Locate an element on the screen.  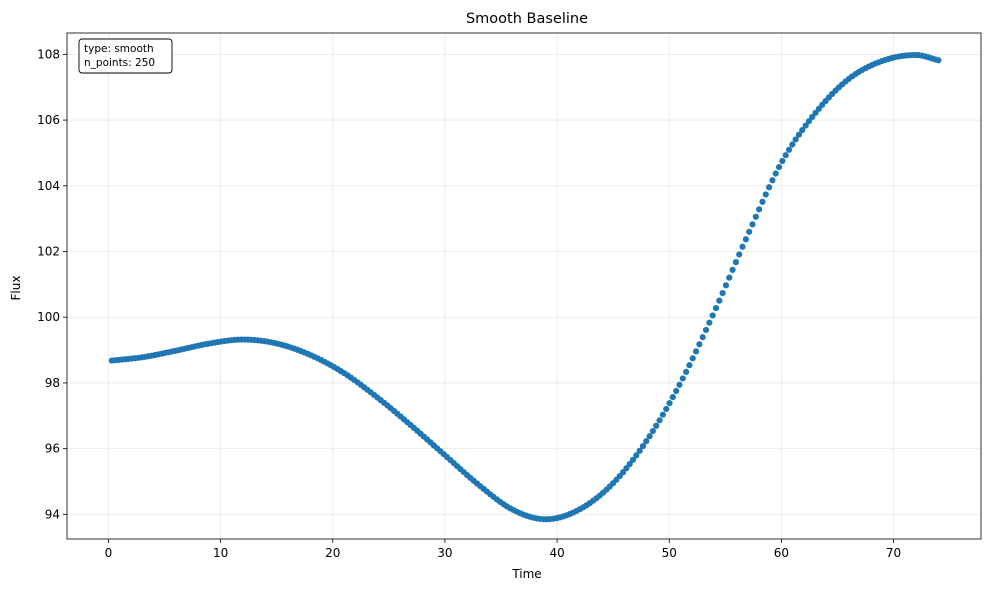
x-tick-label: 20 is located at coordinates (332, 553).